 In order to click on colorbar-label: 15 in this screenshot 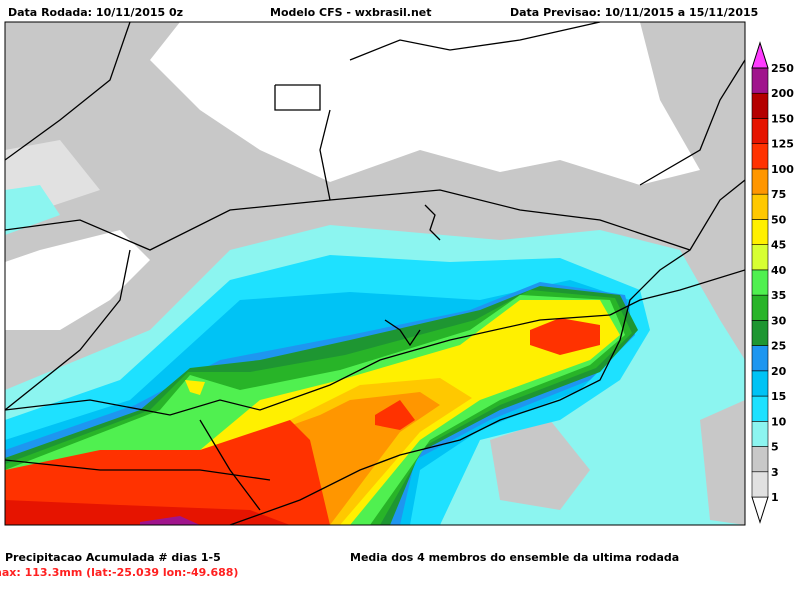, I will do `click(778, 396)`.